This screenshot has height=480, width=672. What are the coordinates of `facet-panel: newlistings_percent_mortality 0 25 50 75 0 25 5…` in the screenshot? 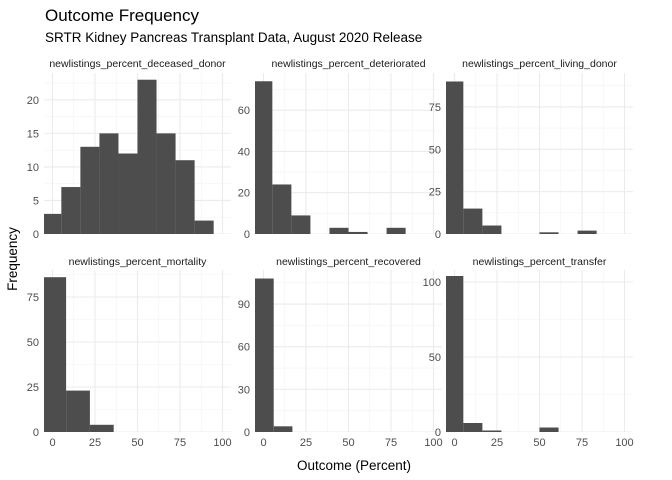 It's located at (129, 352).